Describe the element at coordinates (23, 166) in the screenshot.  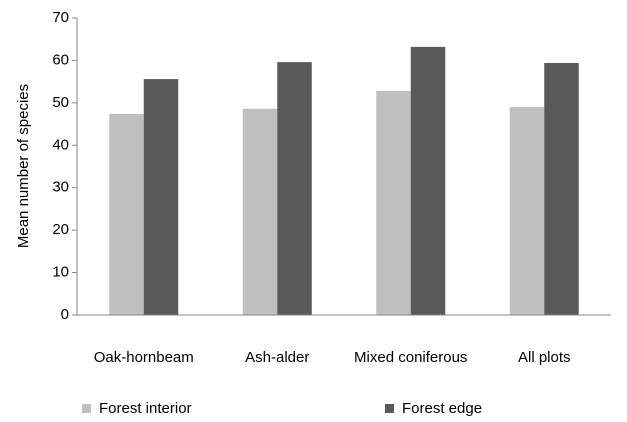
I see `y-axis-label: Mean number of species` at that location.